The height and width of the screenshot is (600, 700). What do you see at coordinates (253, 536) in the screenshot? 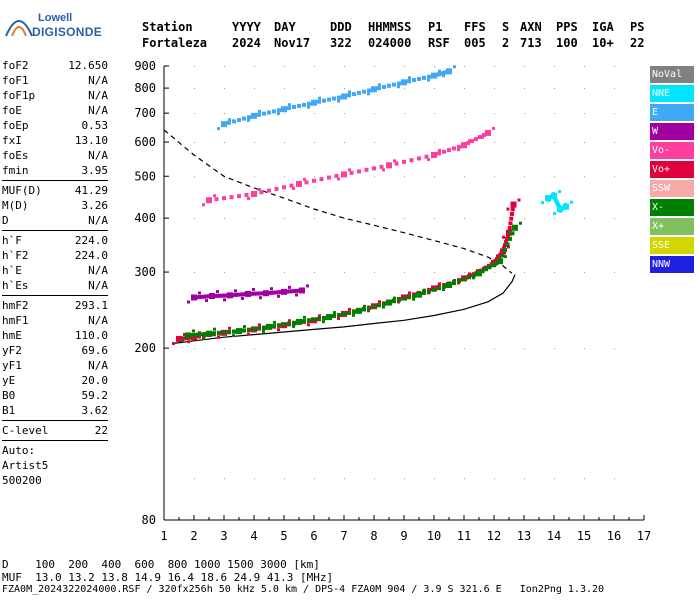
I see `x-tick-label: 4` at bounding box center [253, 536].